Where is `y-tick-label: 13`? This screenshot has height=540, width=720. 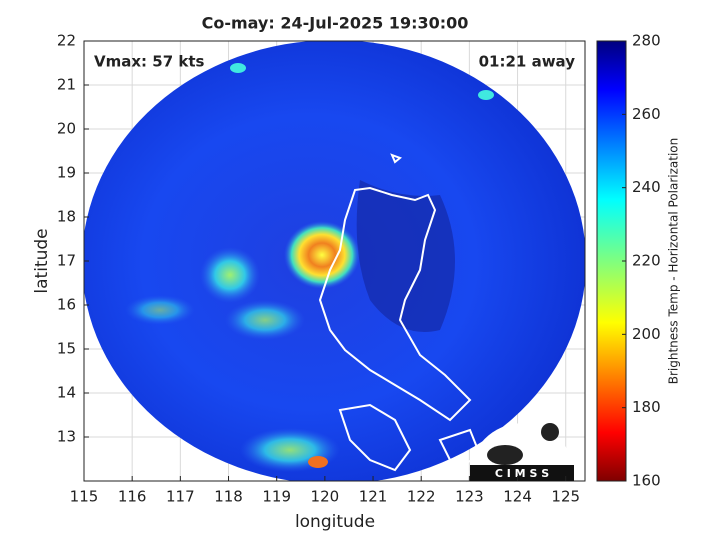 y-tick-label: 13 is located at coordinates (66, 437).